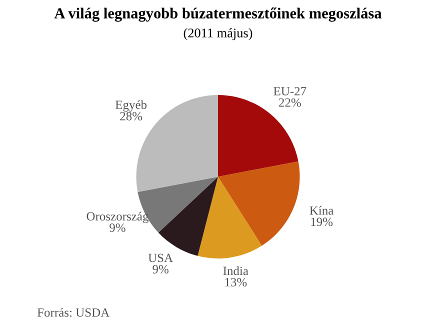  I want to click on data-label: 22%, so click(290, 102).